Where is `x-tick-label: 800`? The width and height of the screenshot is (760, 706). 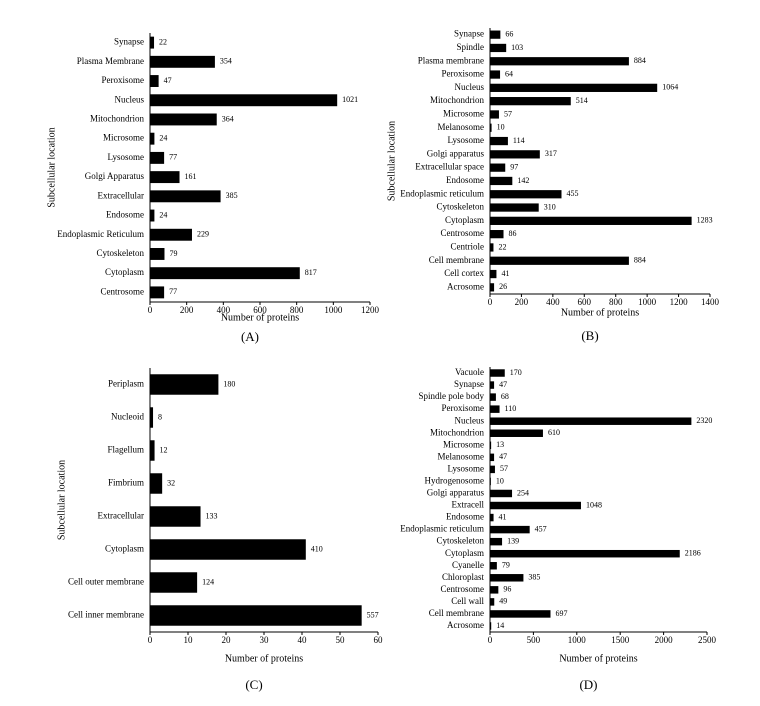 x-tick-label: 800 is located at coordinates (616, 302).